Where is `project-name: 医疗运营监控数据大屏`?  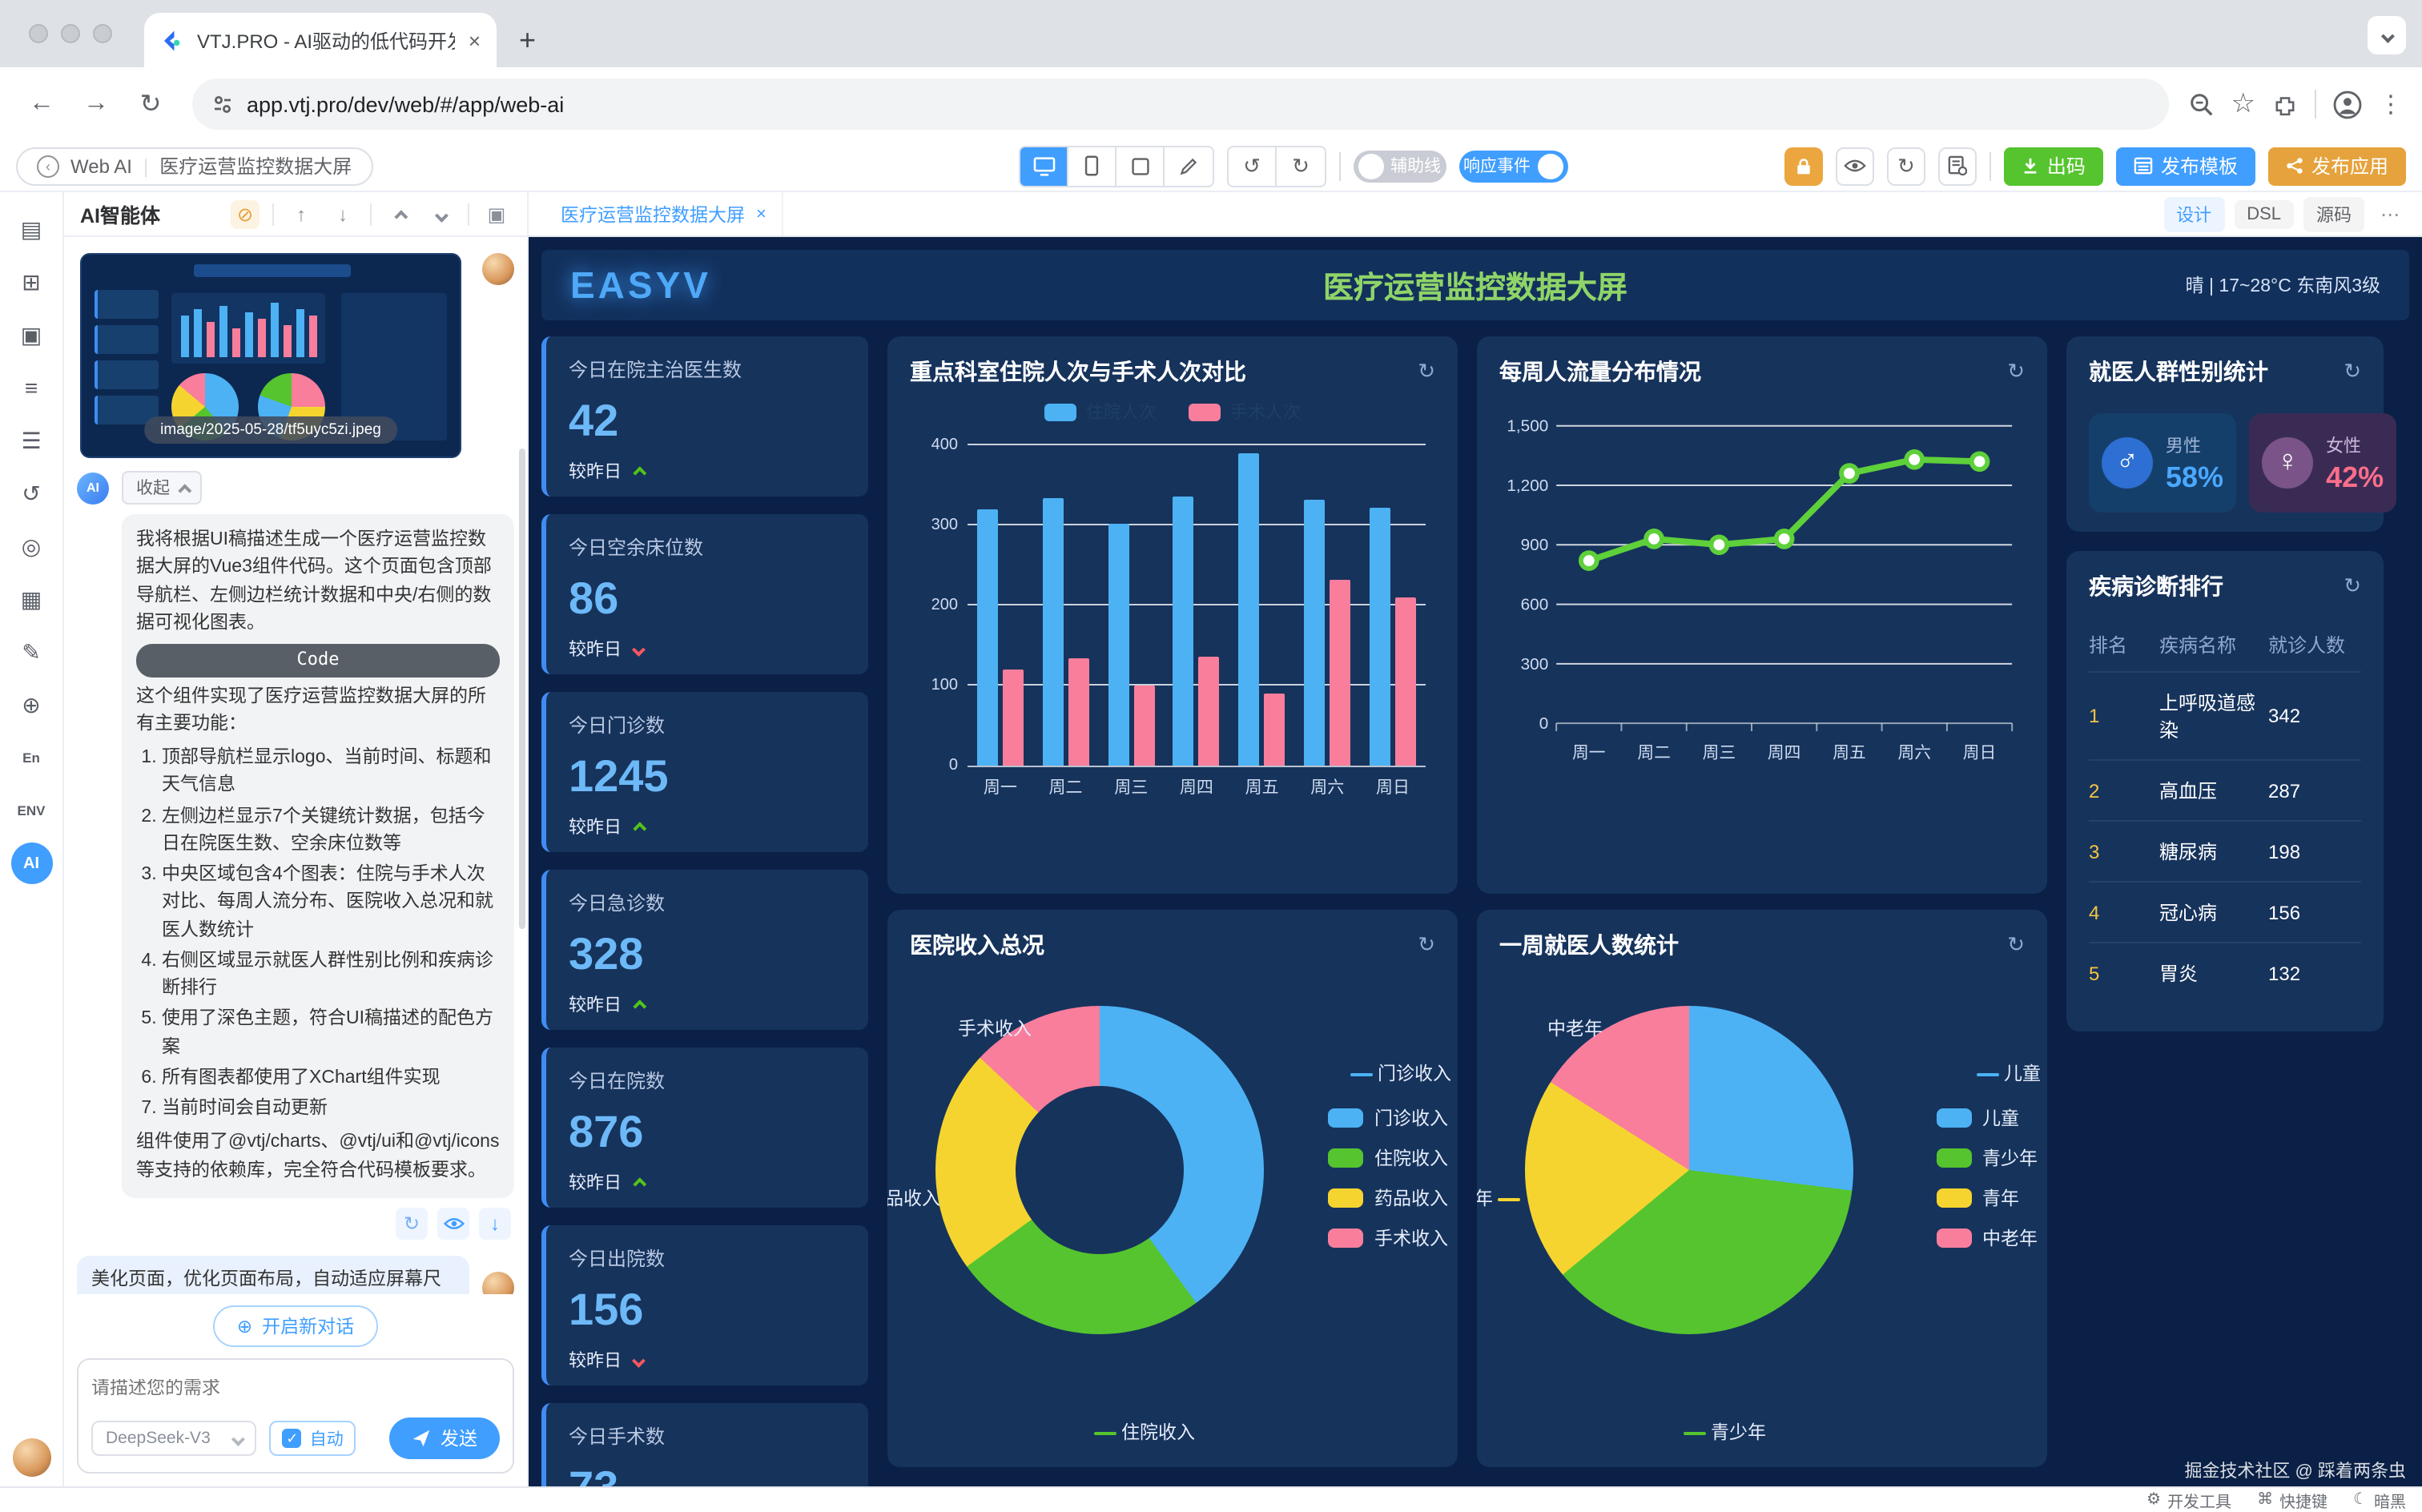
project-name: 医疗运营监控数据大屏 is located at coordinates (255, 166).